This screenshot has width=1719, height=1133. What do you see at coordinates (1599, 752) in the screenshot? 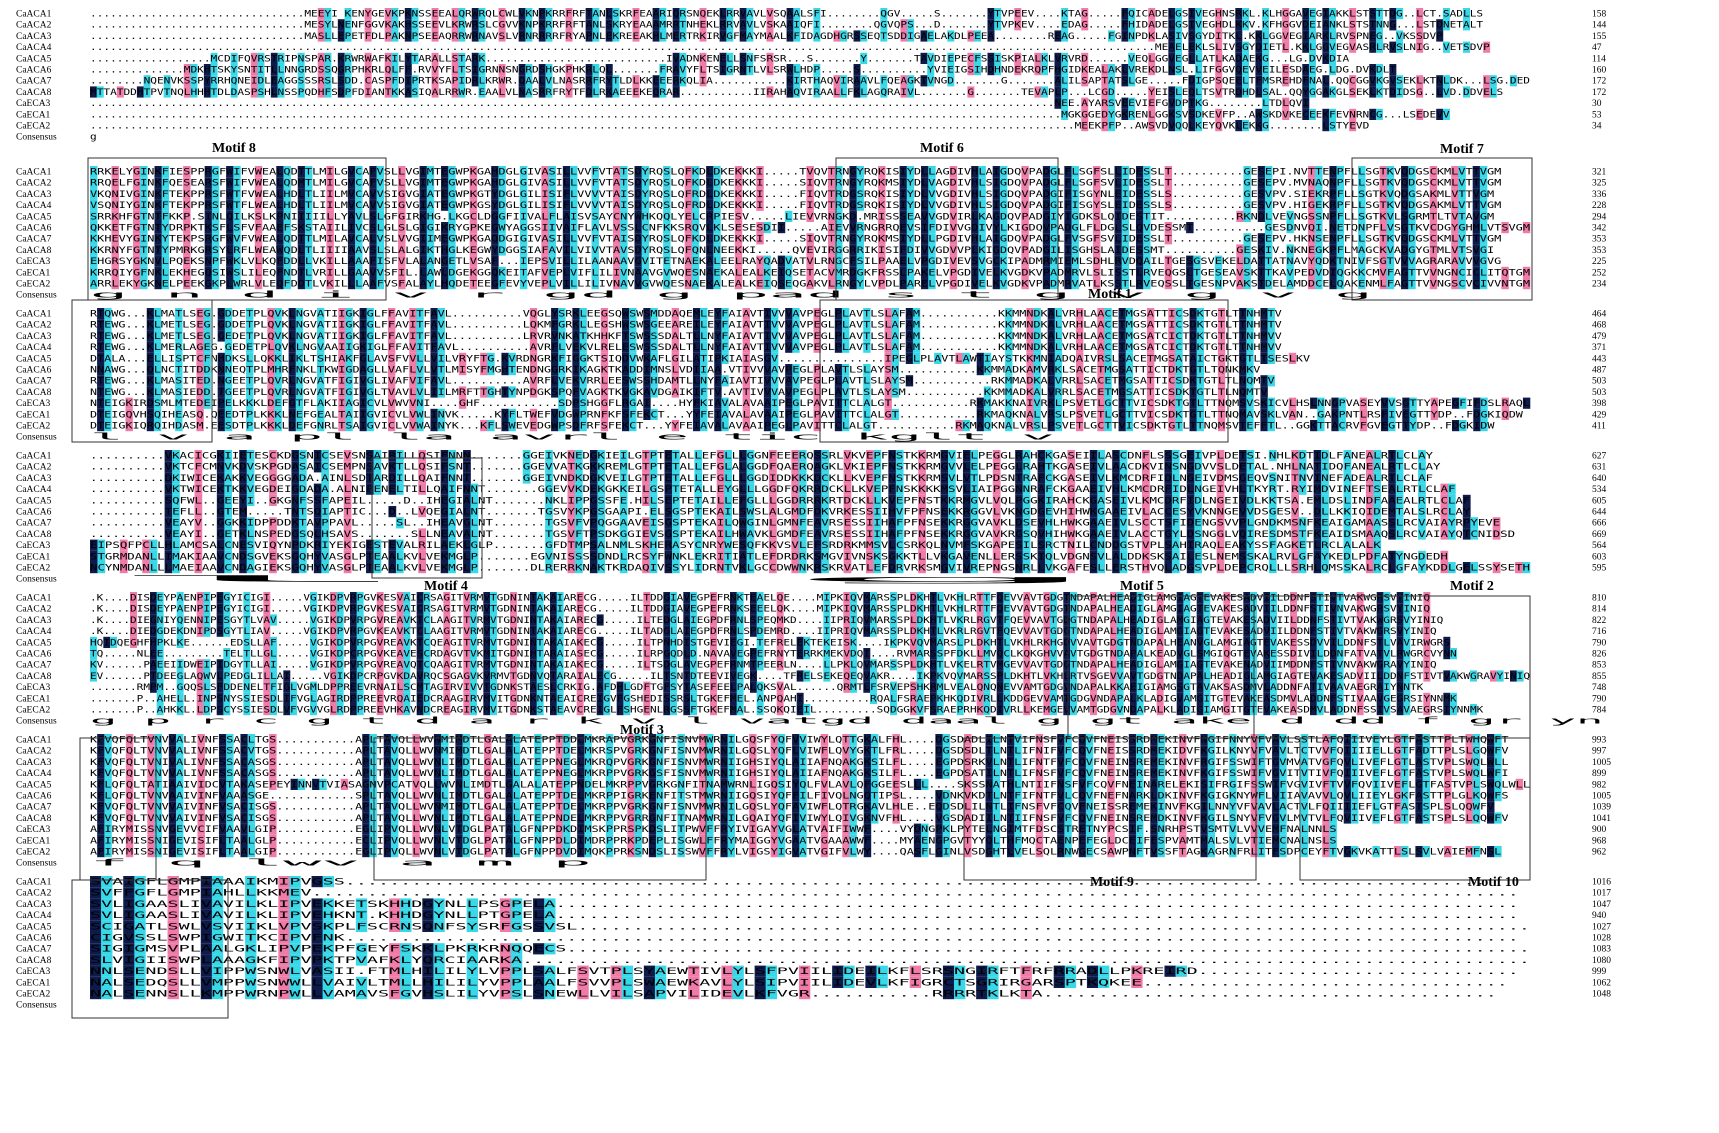
I see `position-number: 997` at bounding box center [1599, 752].